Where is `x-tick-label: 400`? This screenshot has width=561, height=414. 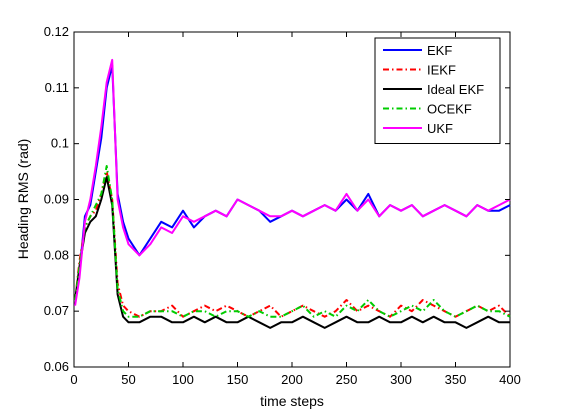 x-tick-label: 400 is located at coordinates (510, 379).